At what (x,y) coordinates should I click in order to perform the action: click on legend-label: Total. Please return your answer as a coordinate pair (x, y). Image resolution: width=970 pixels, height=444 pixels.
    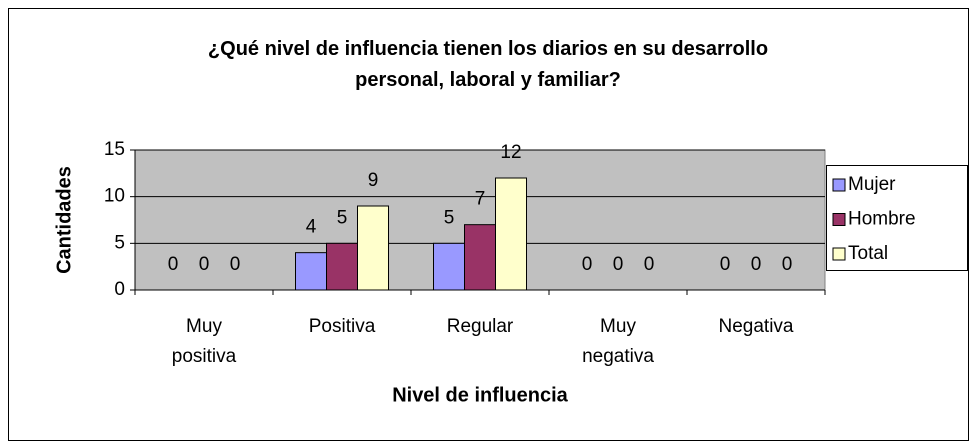
    Looking at the image, I should click on (868, 253).